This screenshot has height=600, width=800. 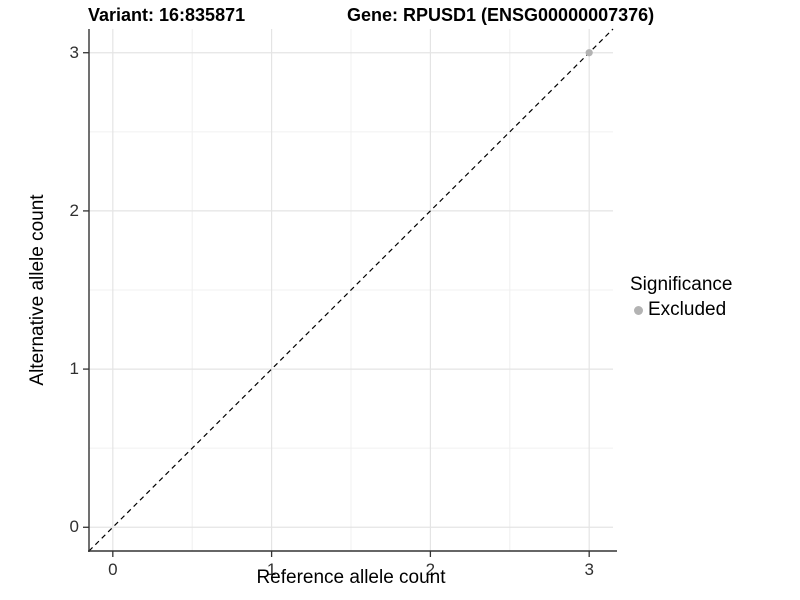 What do you see at coordinates (167, 15) in the screenshot?
I see `variant-title: Variant: 16:835871` at bounding box center [167, 15].